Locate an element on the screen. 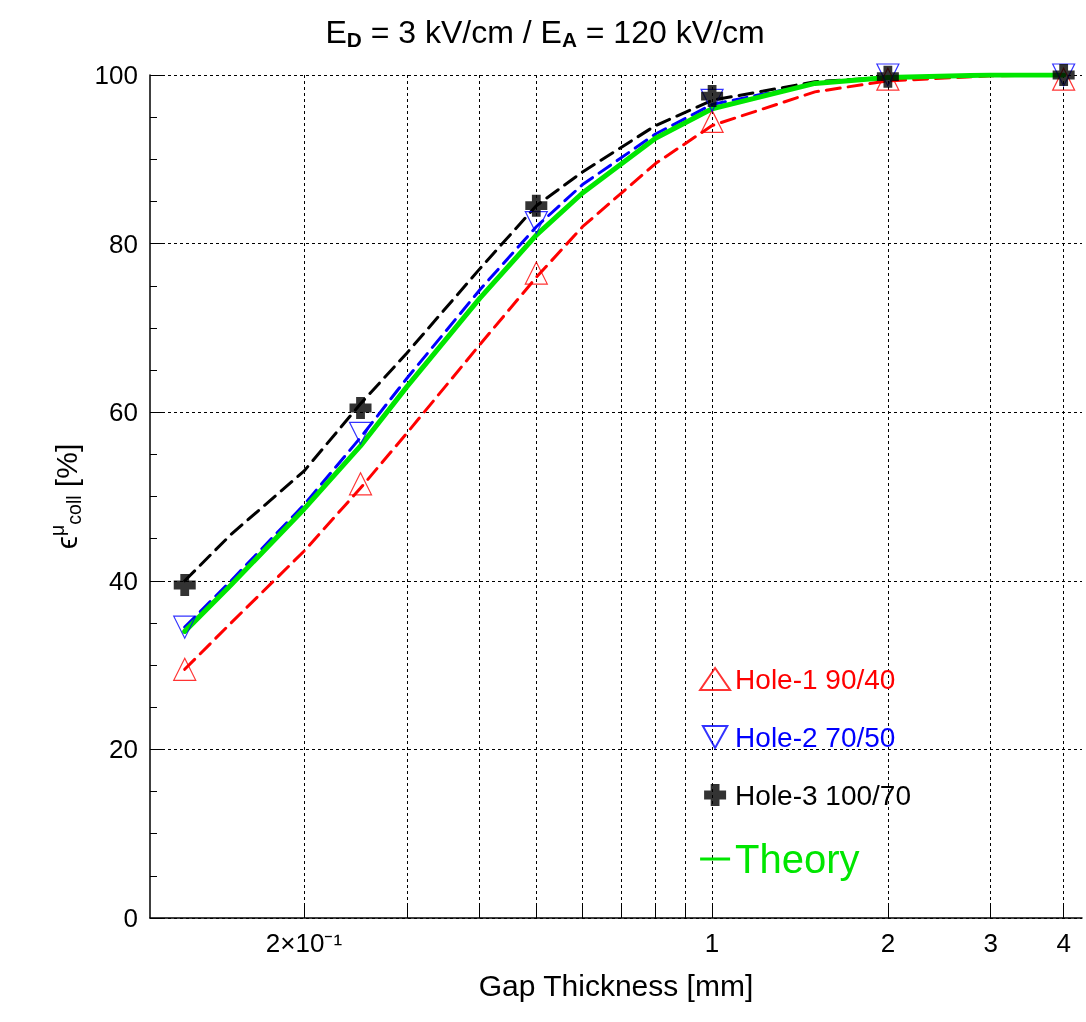 This screenshot has width=1086, height=1022. legend-label: Hole-3 100/70 is located at coordinates (823, 795).